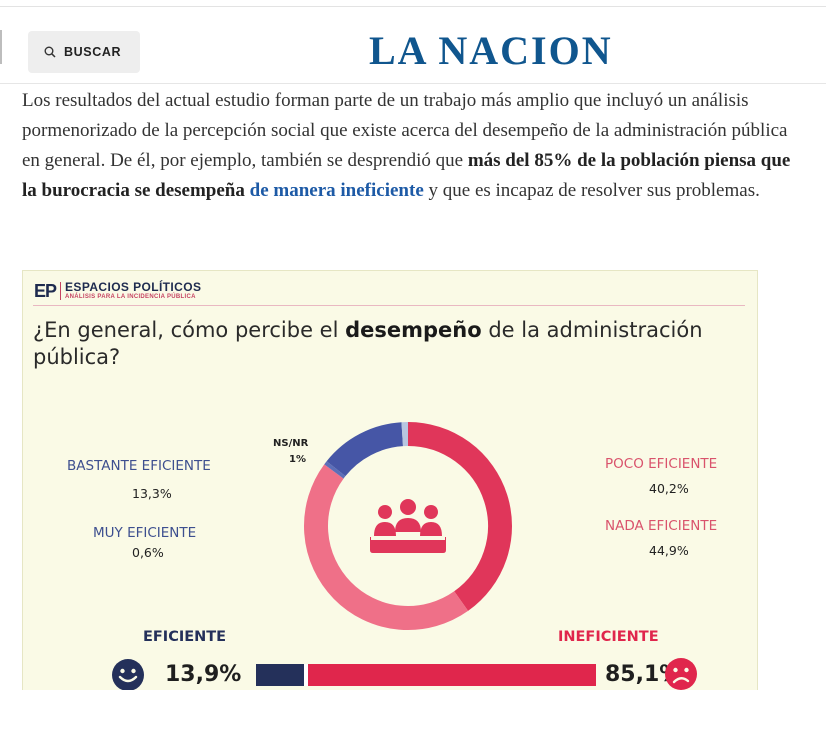 This screenshot has height=744, width=826. I want to click on label-bastante-eficiente: BASTANTE EFICIENTE, so click(139, 466).